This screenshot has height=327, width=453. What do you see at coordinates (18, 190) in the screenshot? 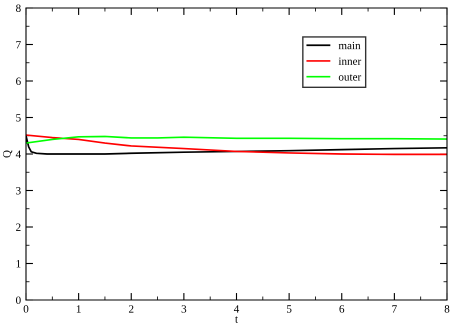
I see `y-tick-label: 3` at bounding box center [18, 190].